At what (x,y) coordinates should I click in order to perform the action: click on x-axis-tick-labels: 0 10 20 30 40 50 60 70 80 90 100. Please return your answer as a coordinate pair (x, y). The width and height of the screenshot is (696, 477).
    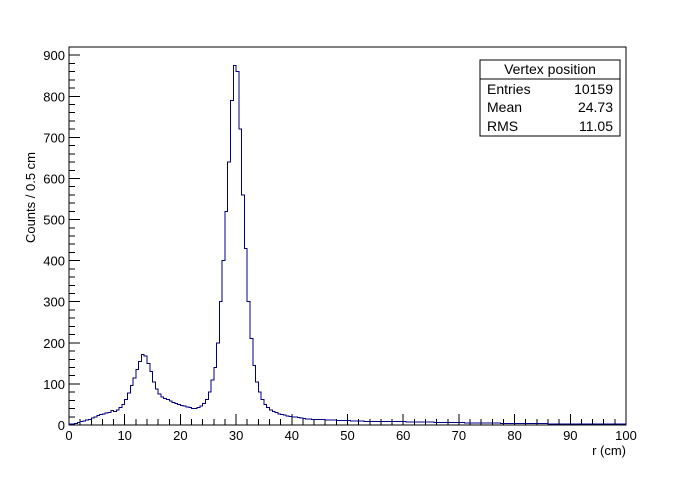
    Looking at the image, I should click on (350, 435).